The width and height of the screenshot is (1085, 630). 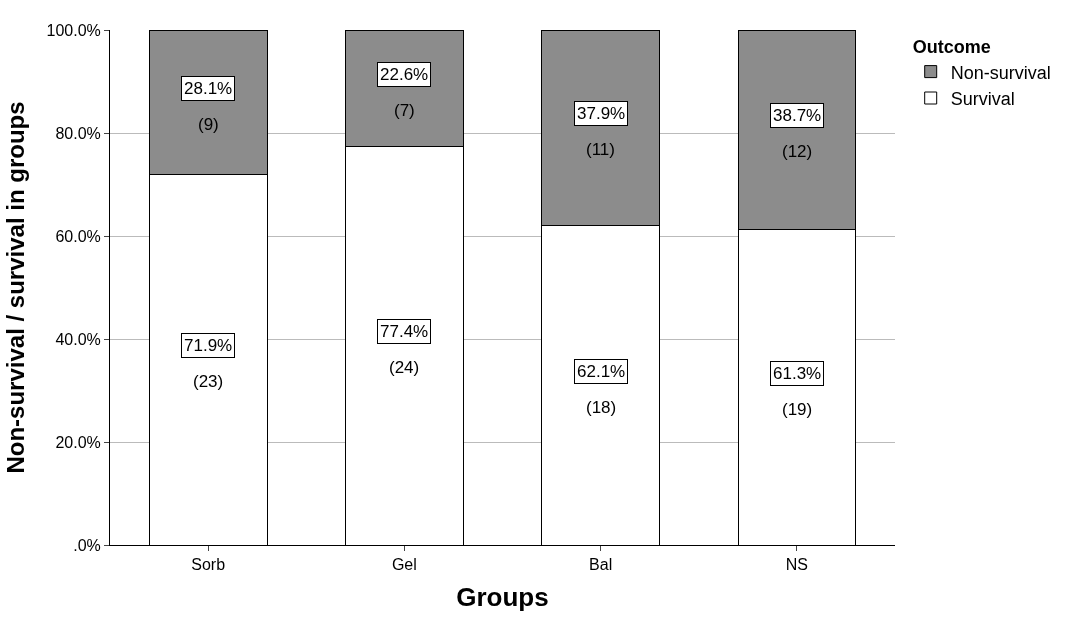 I want to click on data-label: 22.6% (7), so click(x=404, y=92).